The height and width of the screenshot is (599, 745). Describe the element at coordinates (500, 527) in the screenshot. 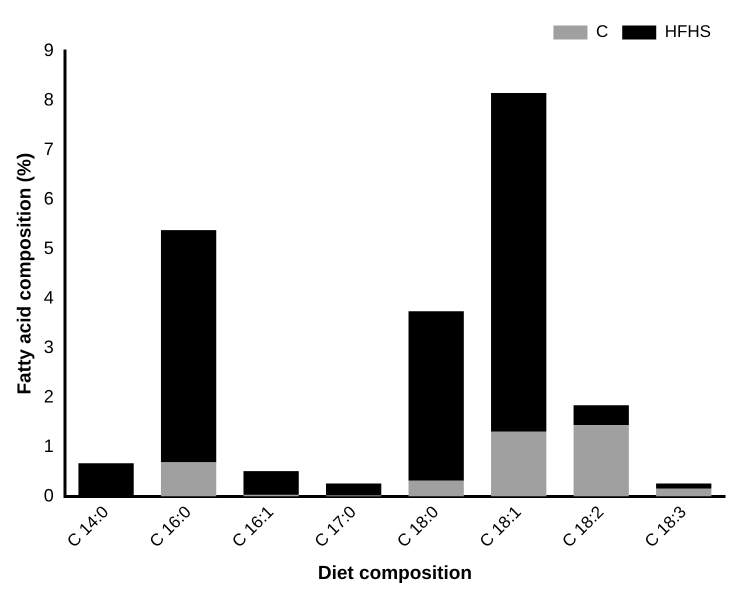

I see `x-tick-label: C 18:1` at that location.